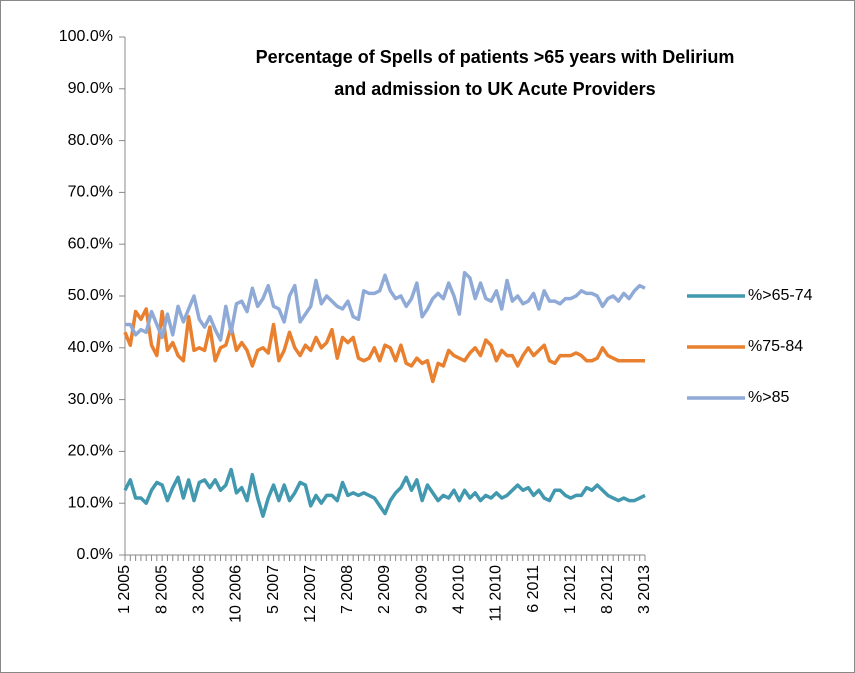 Image resolution: width=855 pixels, height=673 pixels. I want to click on x-tick-label: 2 2009, so click(384, 589).